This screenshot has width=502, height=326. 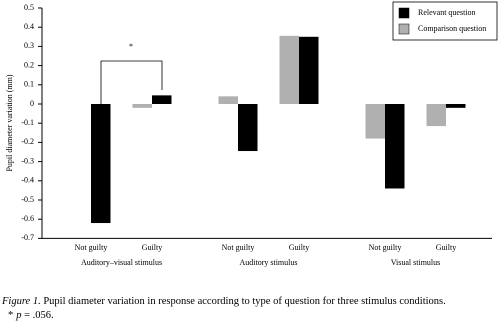 I want to click on y-tick-label: -0.2, so click(x=27, y=141).